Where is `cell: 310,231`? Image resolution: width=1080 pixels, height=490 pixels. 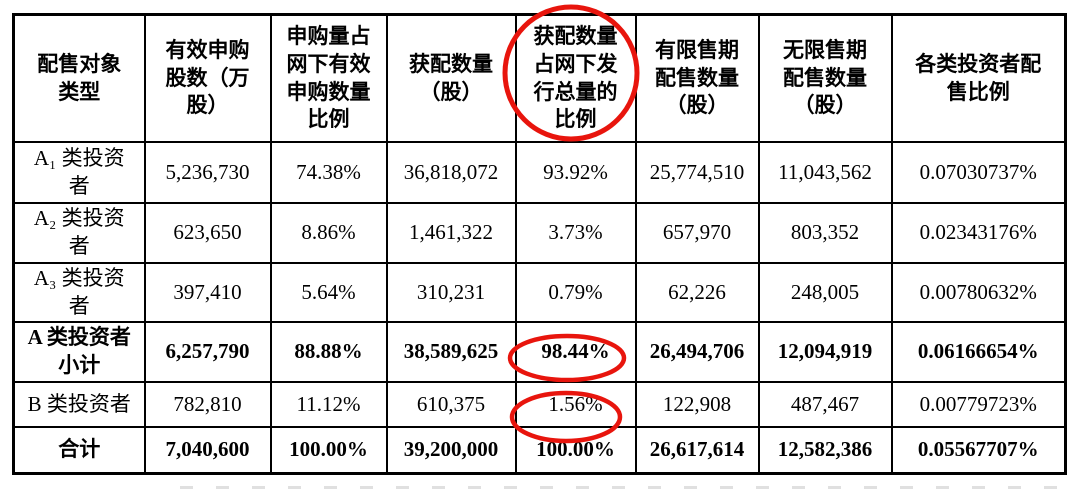
cell: 310,231 is located at coordinates (451, 292).